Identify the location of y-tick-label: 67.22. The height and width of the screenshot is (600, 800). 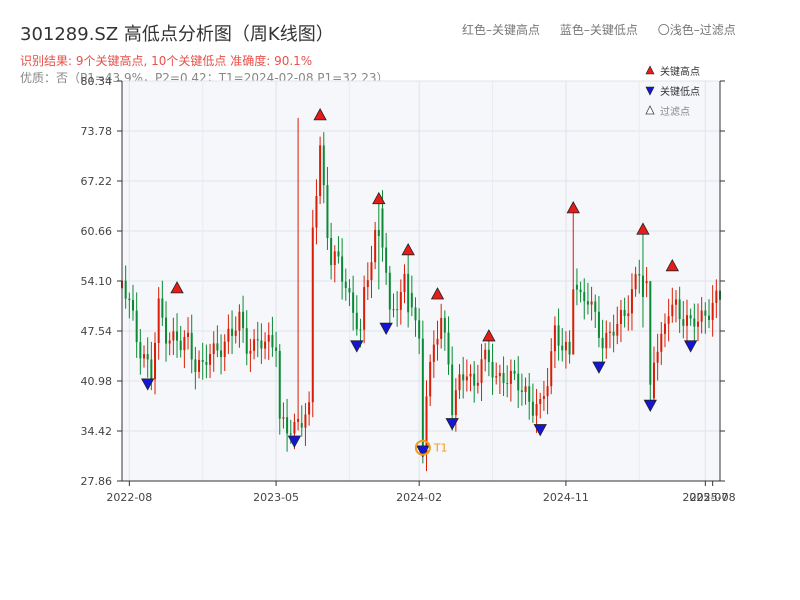
(97, 181).